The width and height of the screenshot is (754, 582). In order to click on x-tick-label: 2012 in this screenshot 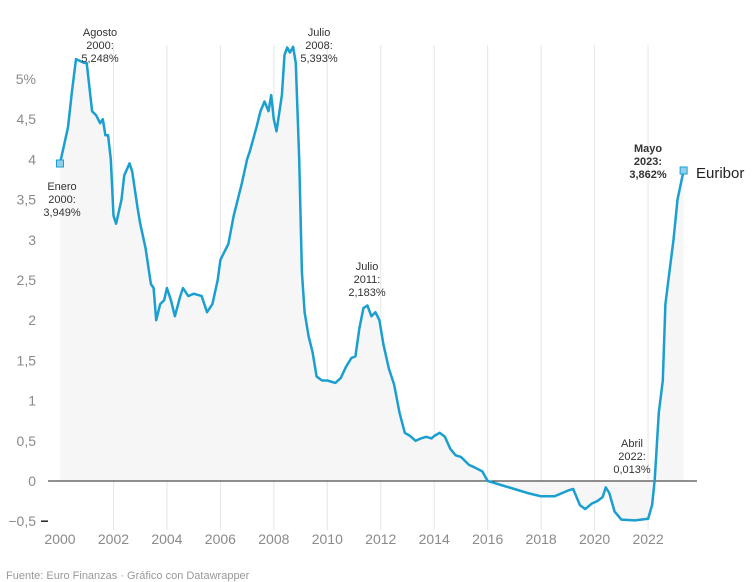, I will do `click(380, 539)`.